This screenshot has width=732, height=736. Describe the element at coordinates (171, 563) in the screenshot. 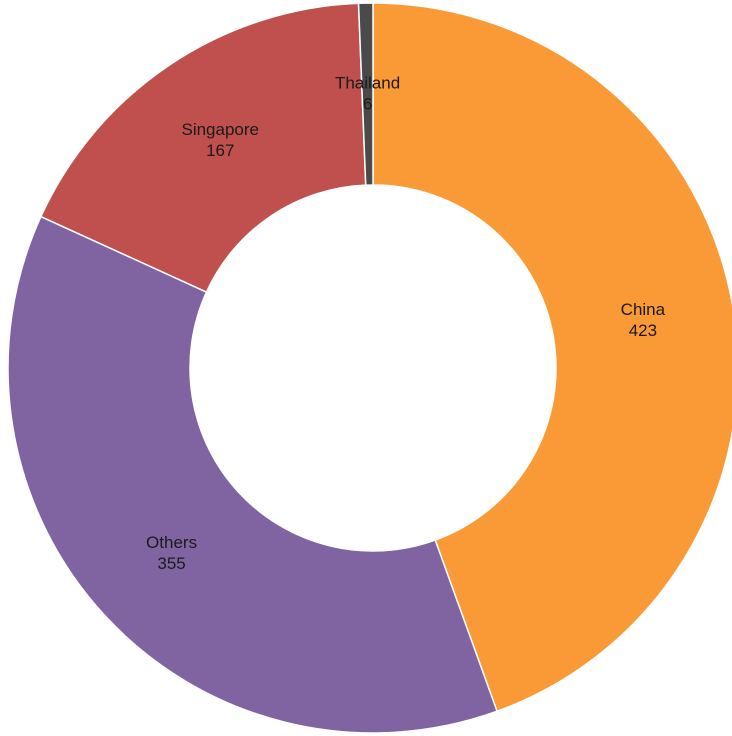

I see `slice-value: 355` at that location.